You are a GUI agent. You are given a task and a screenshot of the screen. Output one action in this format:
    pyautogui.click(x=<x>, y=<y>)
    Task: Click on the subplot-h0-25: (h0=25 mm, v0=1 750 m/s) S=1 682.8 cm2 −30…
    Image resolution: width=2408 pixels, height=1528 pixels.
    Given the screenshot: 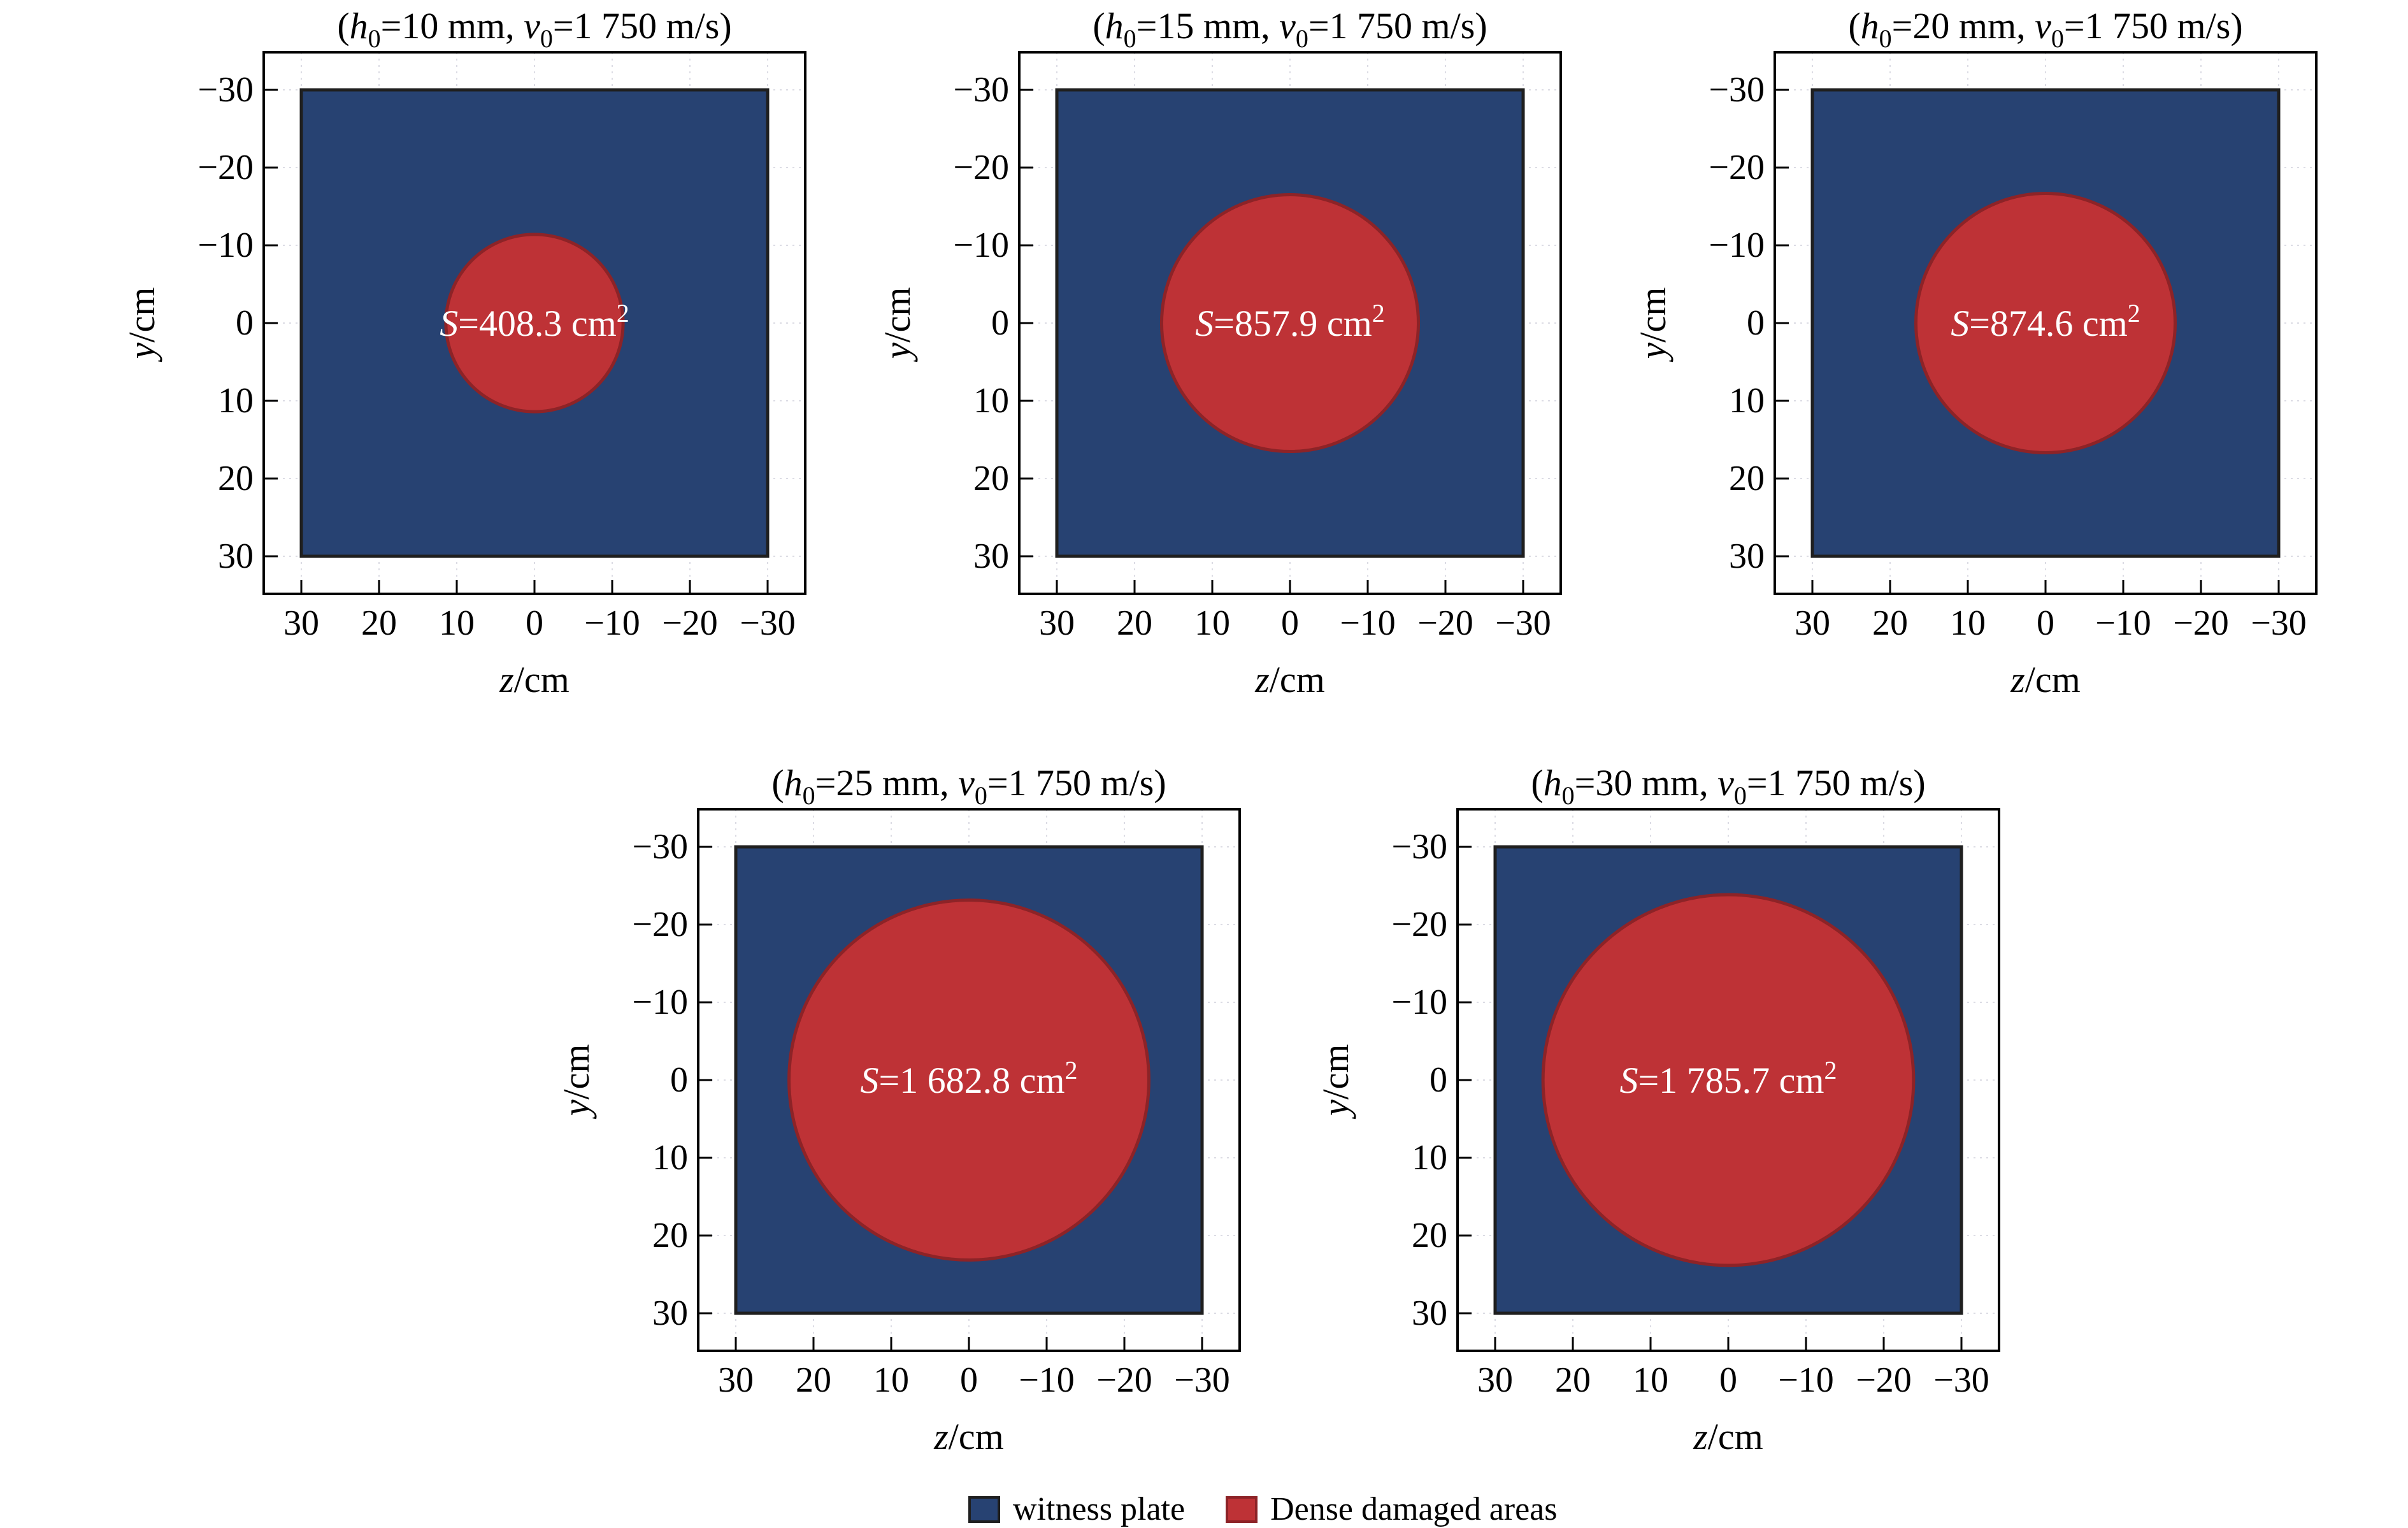 What is the action you would take?
    pyautogui.click(x=898, y=1109)
    